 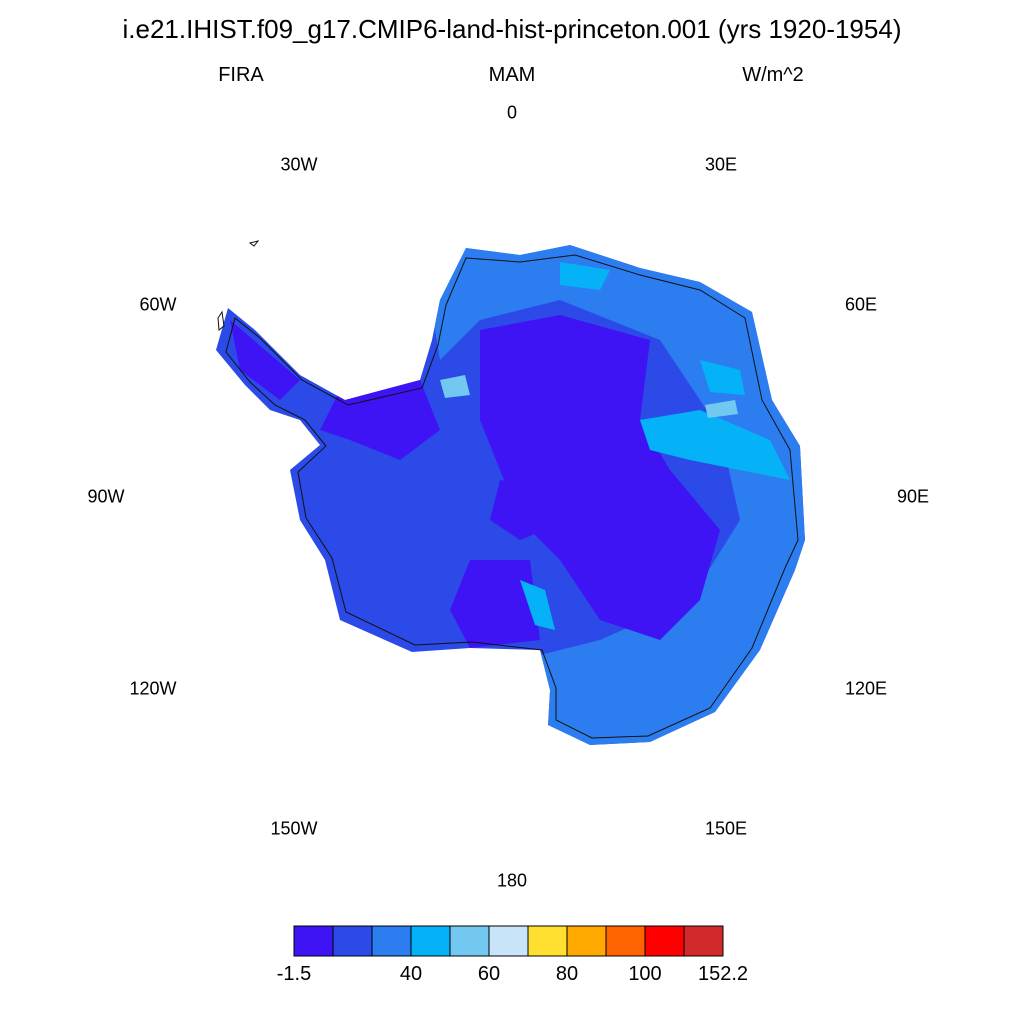 I want to click on lon-label-60e: 60E, so click(x=861, y=304).